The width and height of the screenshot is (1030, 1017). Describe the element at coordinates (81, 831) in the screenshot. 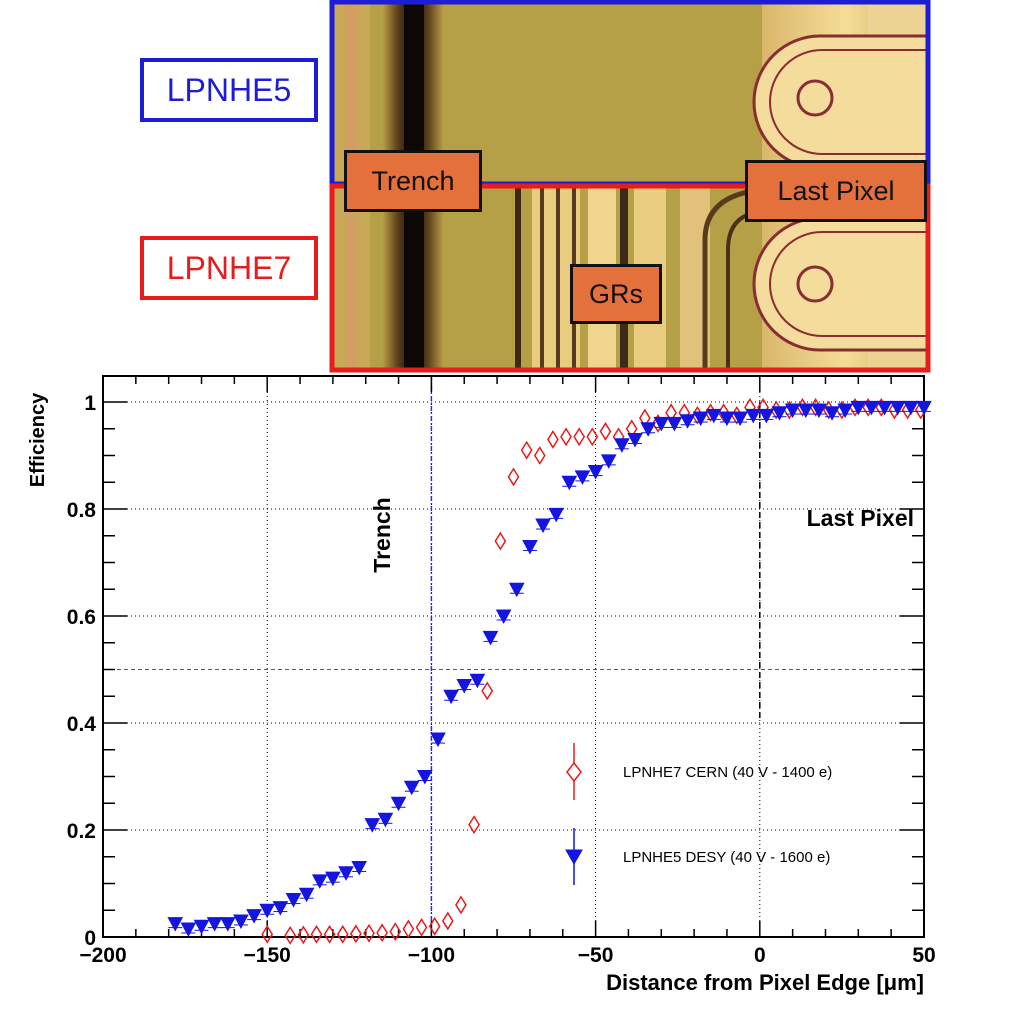

I see `y-tick-label: 0.2` at that location.